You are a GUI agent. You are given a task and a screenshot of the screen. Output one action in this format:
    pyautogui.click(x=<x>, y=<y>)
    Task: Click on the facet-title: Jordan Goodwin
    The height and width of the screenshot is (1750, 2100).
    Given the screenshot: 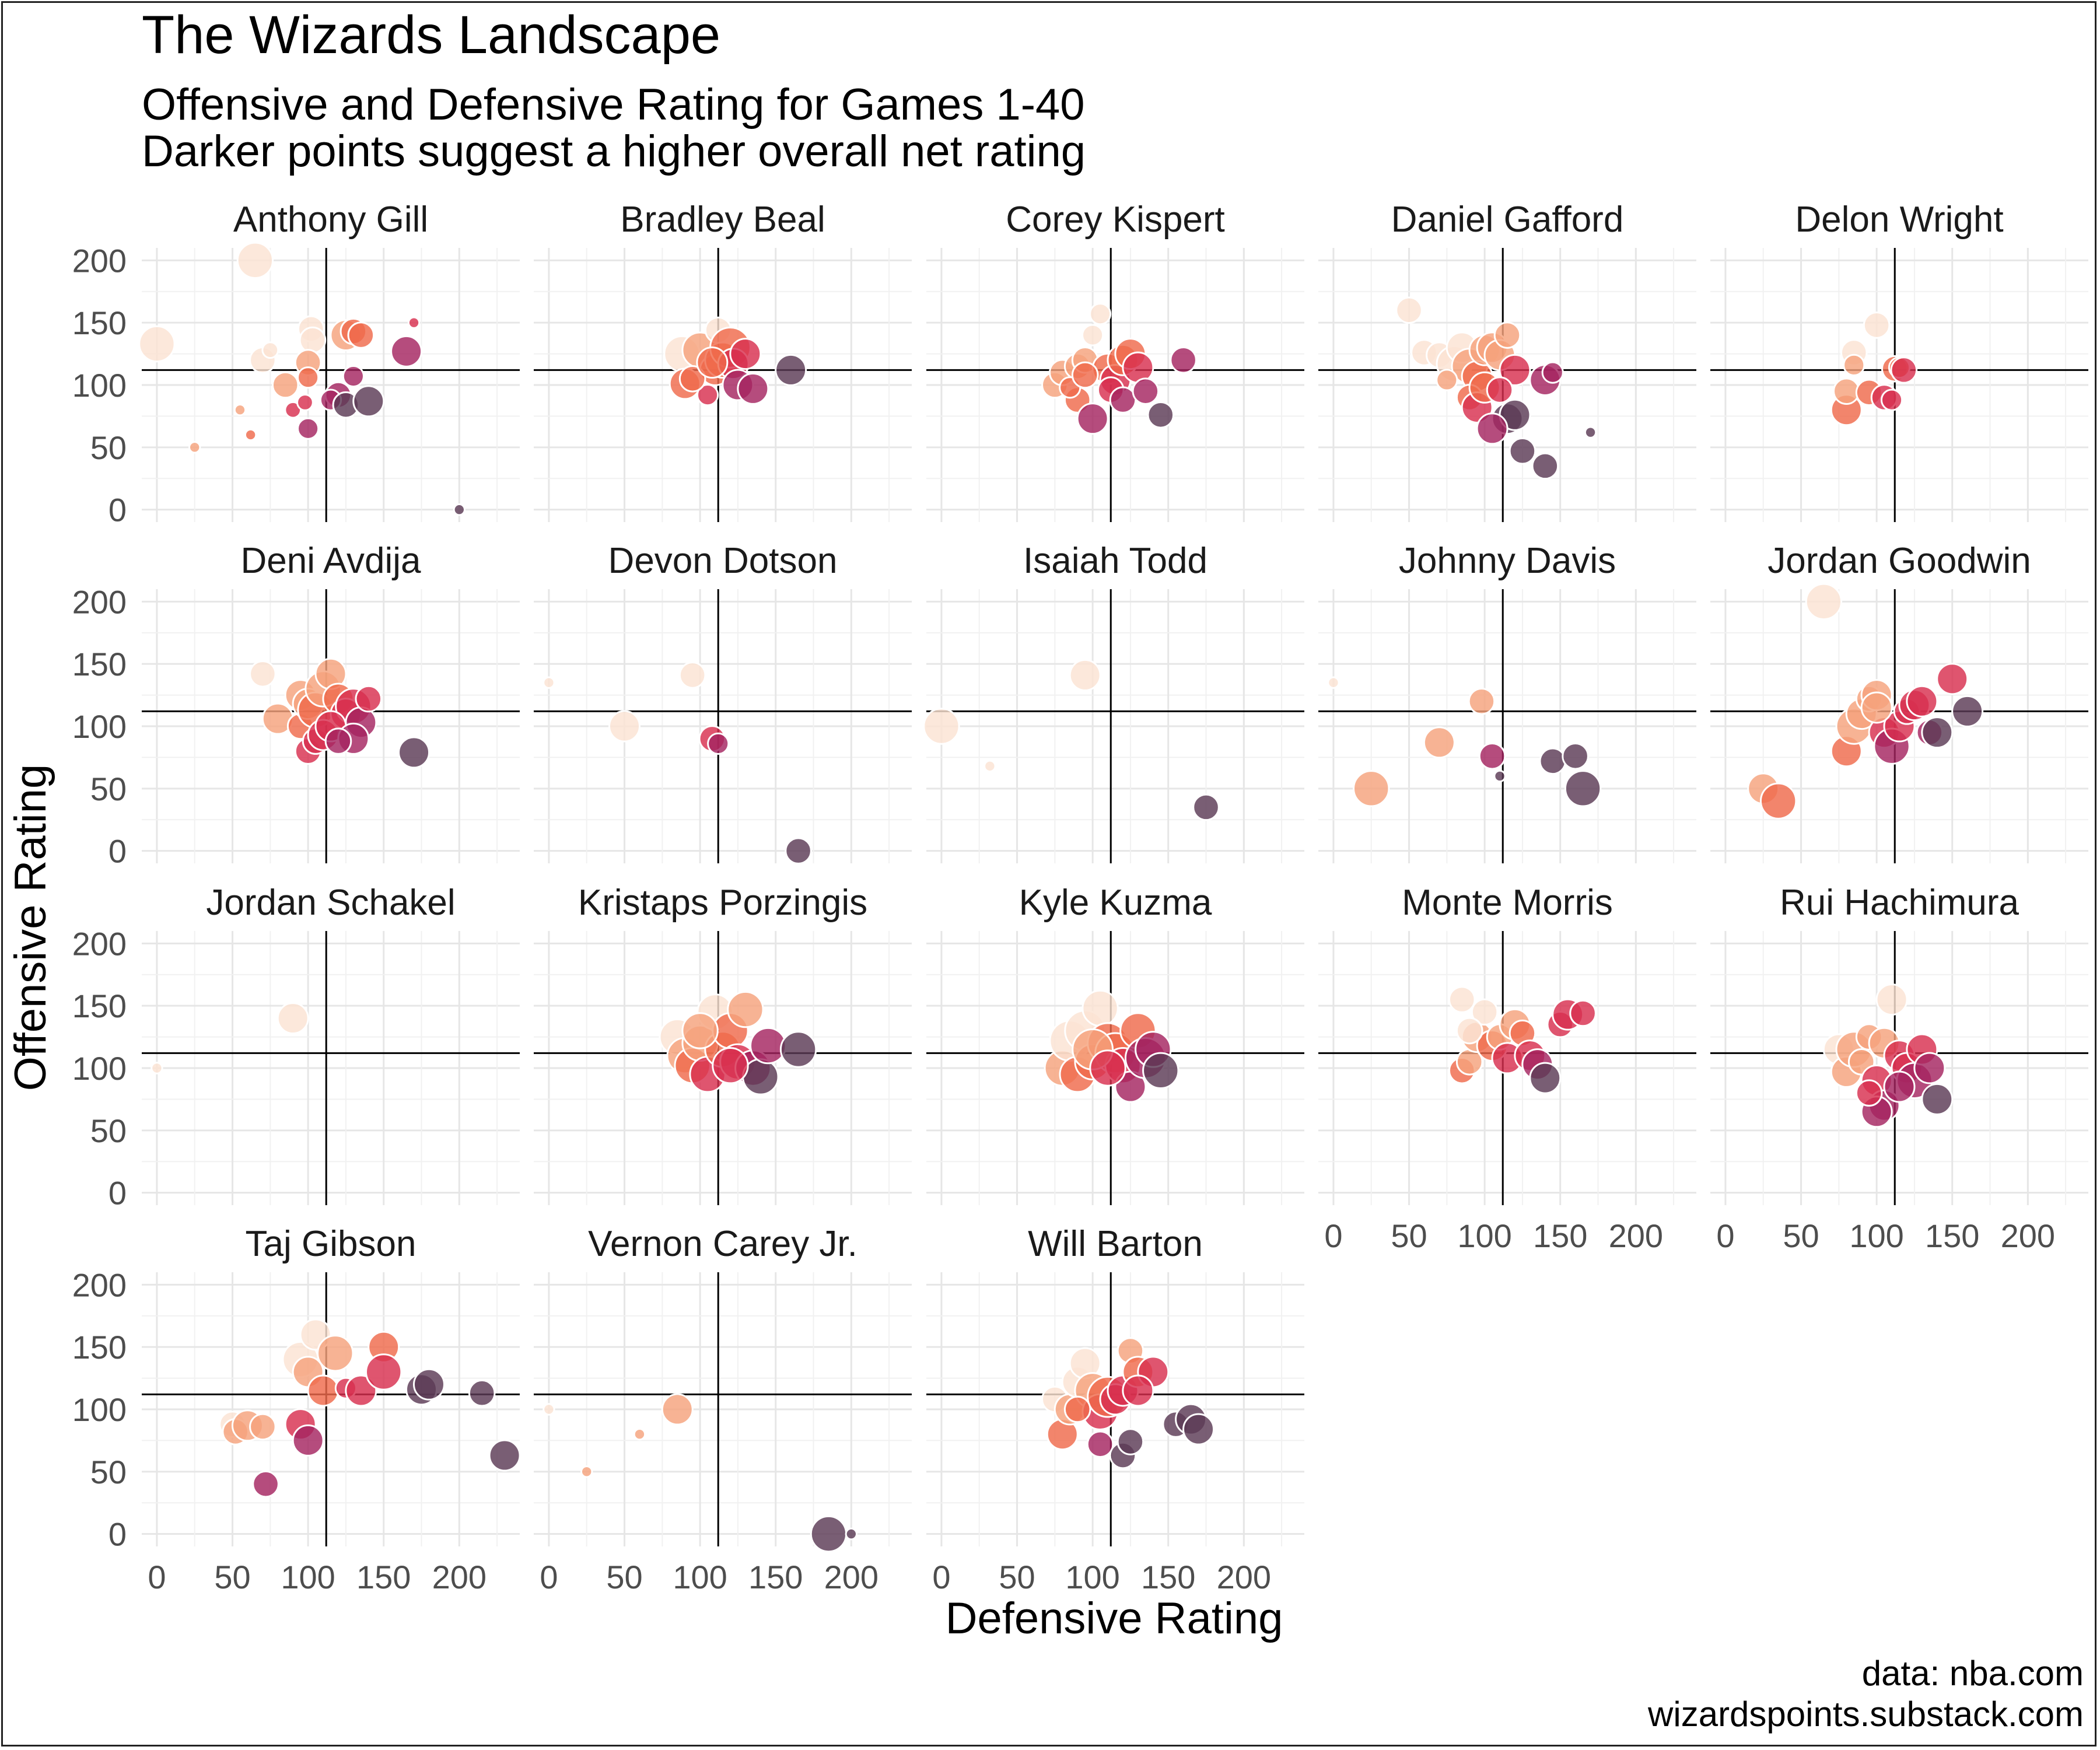 What is the action you would take?
    pyautogui.click(x=1899, y=561)
    